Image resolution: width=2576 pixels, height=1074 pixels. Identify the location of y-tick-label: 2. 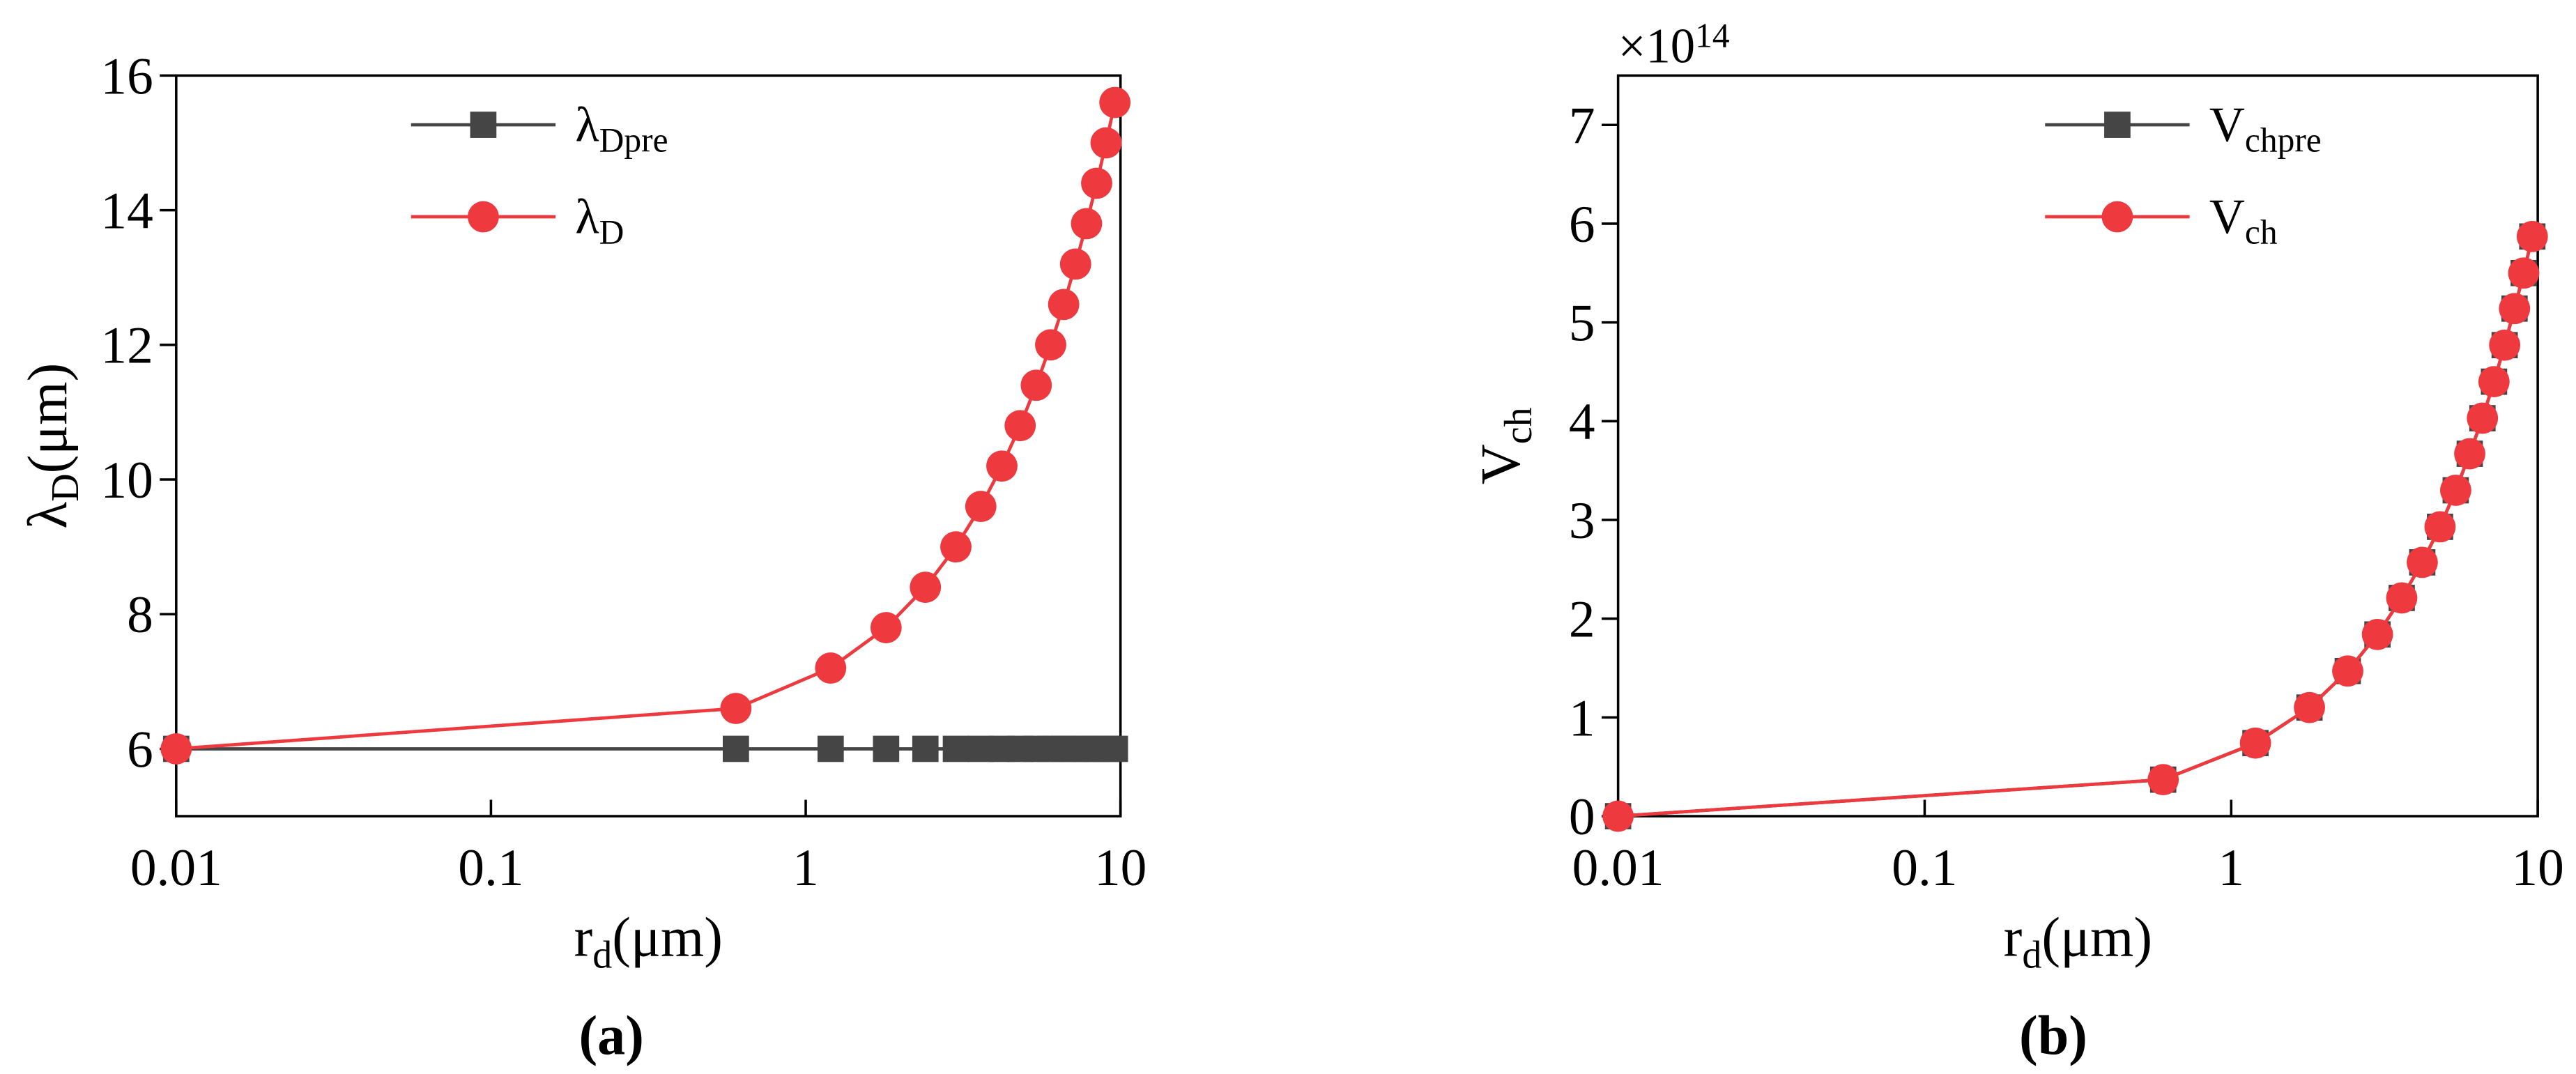
(1582, 620).